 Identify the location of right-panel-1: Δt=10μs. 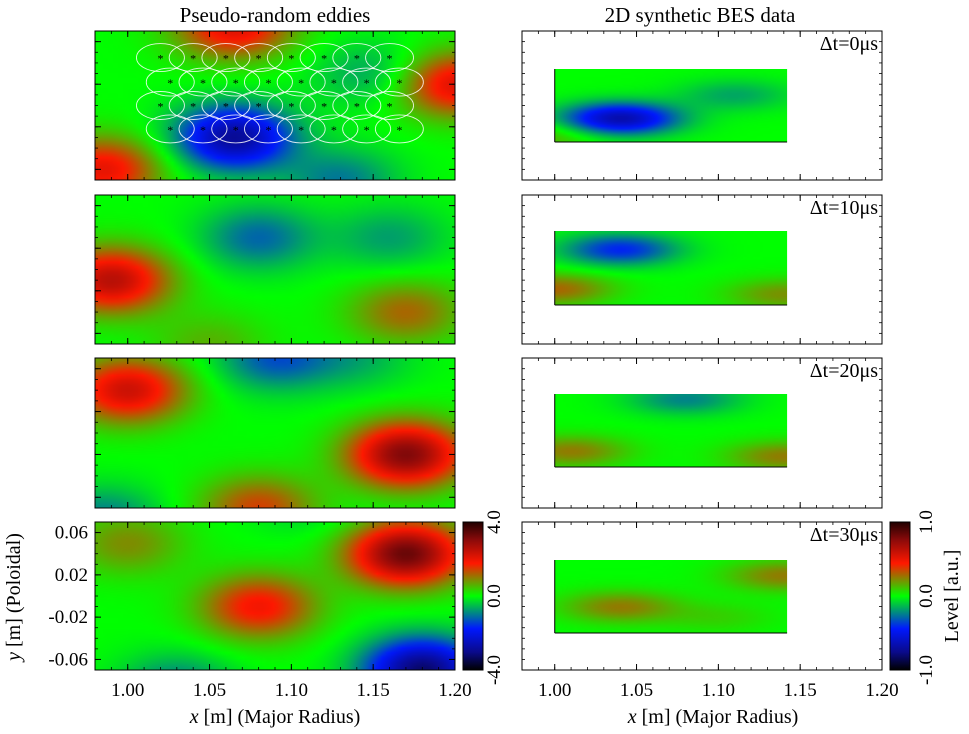
(702, 269).